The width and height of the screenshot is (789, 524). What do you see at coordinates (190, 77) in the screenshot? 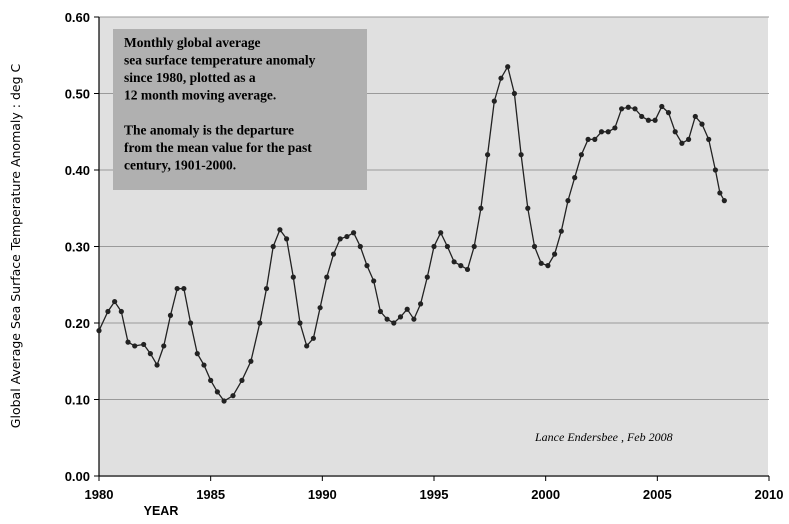
I see `annotation-line: since 1980, plotted as a` at bounding box center [190, 77].